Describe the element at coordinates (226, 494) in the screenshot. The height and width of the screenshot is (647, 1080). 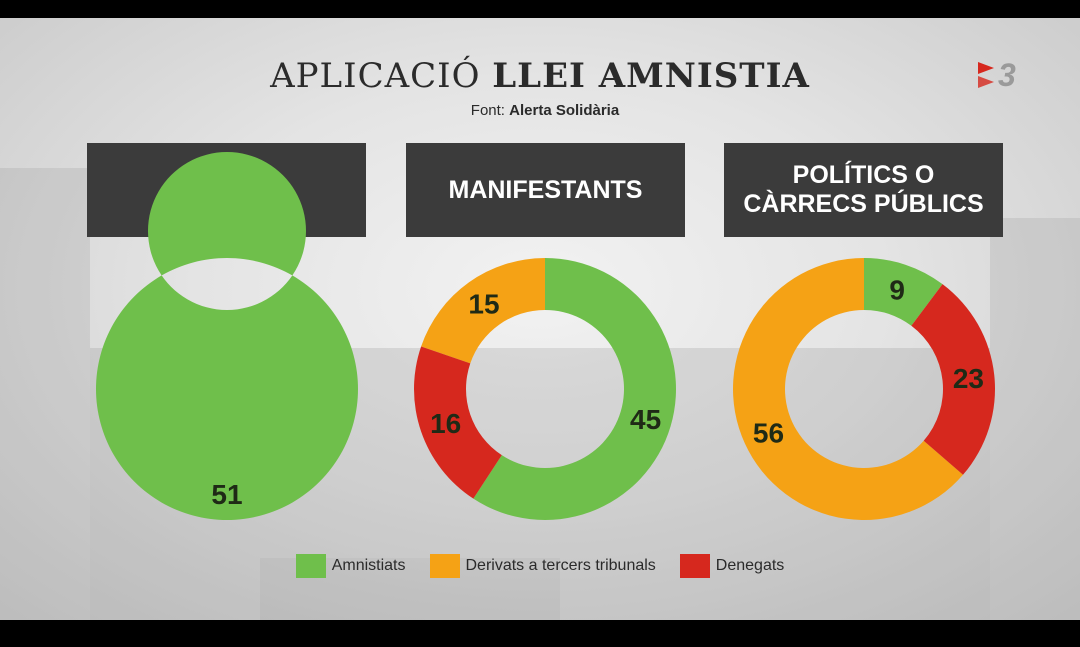
I see `data-label-amnistiats: 51` at that location.